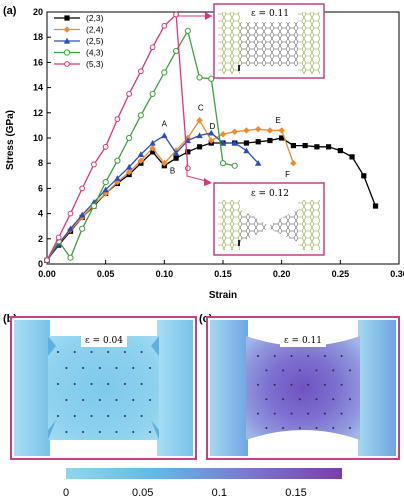  Describe the element at coordinates (165, 124) in the screenshot. I see `point-label: A` at that location.